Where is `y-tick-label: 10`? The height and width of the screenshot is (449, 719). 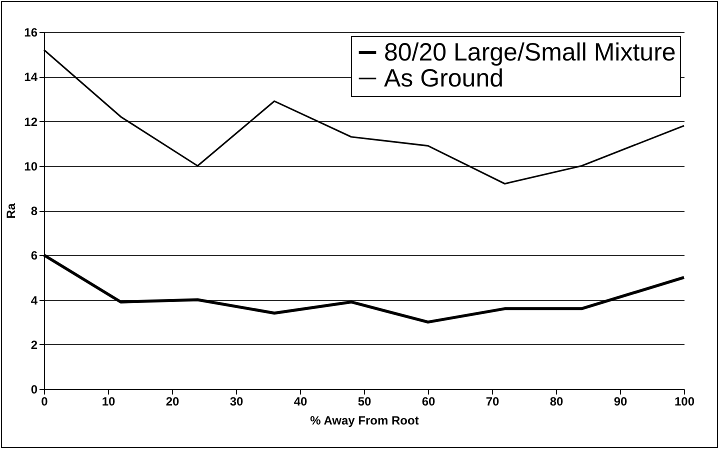 y-tick-label: 10 is located at coordinates (31, 166).